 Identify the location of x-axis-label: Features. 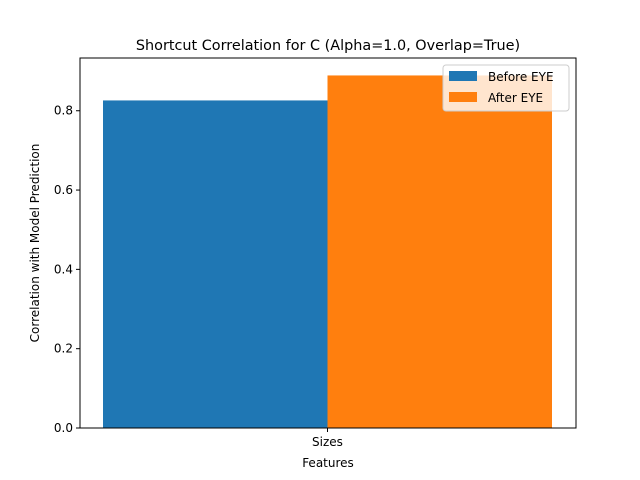
(328, 463).